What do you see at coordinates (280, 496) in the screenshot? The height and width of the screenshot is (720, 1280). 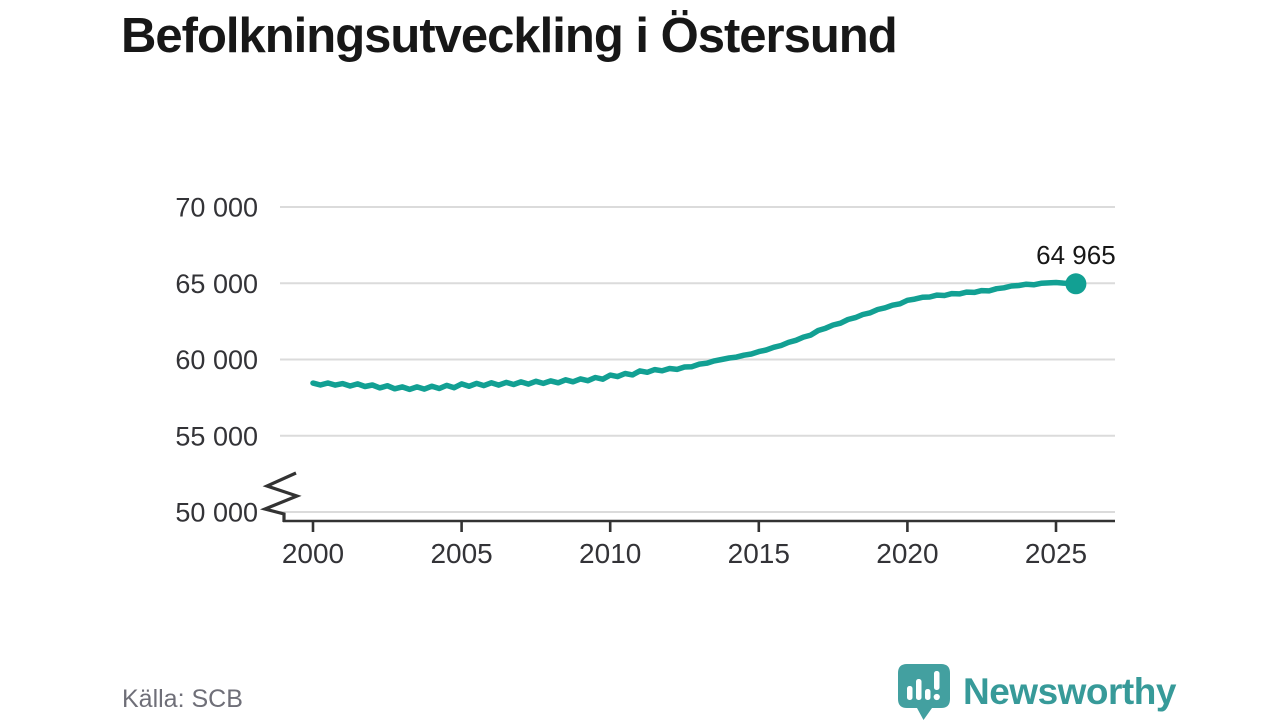 I see `y-axis-break-icon` at bounding box center [280, 496].